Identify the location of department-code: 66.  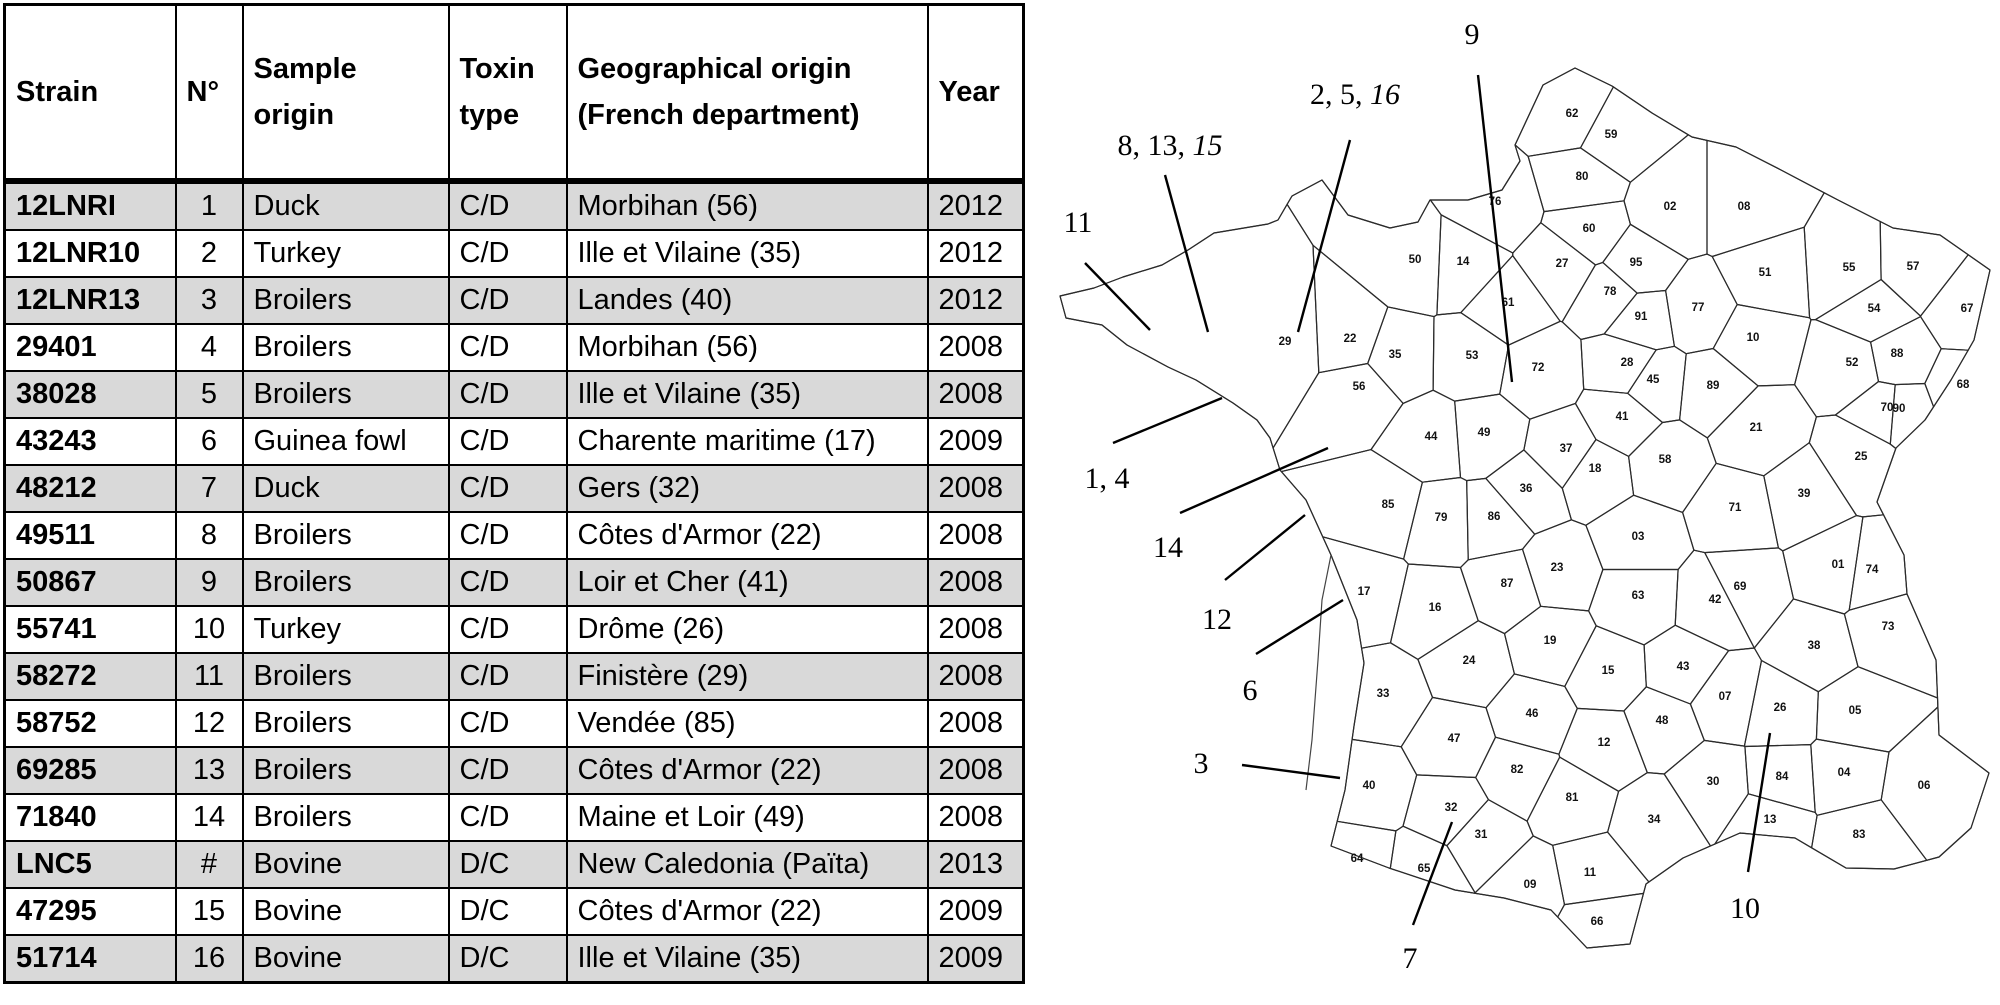
(1597, 922).